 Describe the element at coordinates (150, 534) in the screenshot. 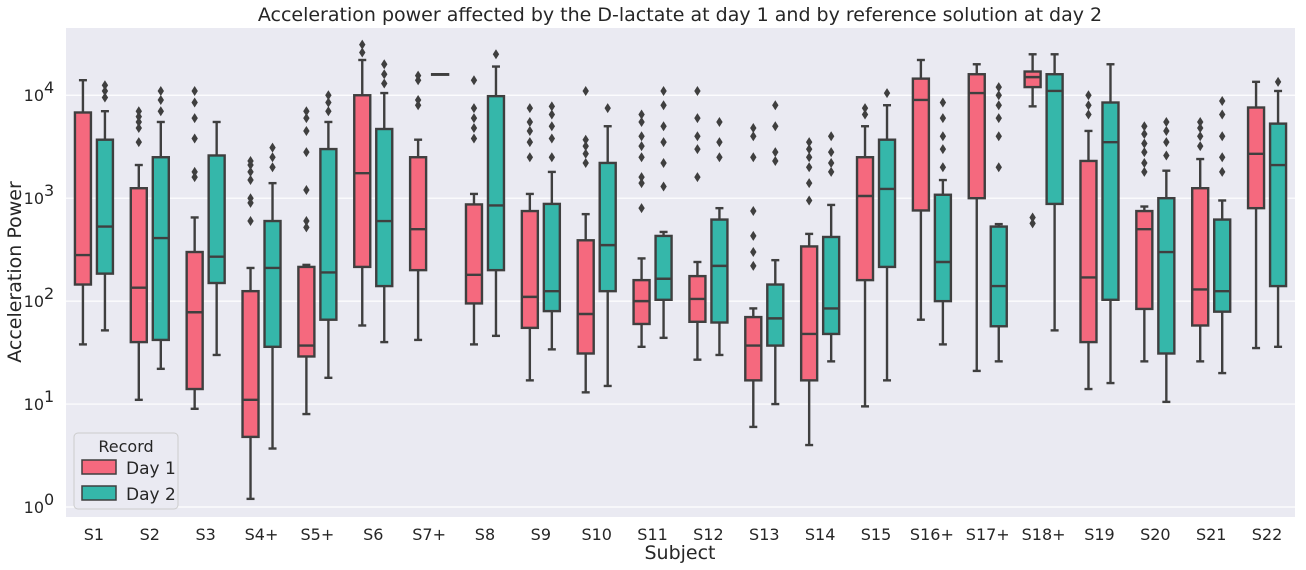

I see `x-tick-label-1: S2` at that location.